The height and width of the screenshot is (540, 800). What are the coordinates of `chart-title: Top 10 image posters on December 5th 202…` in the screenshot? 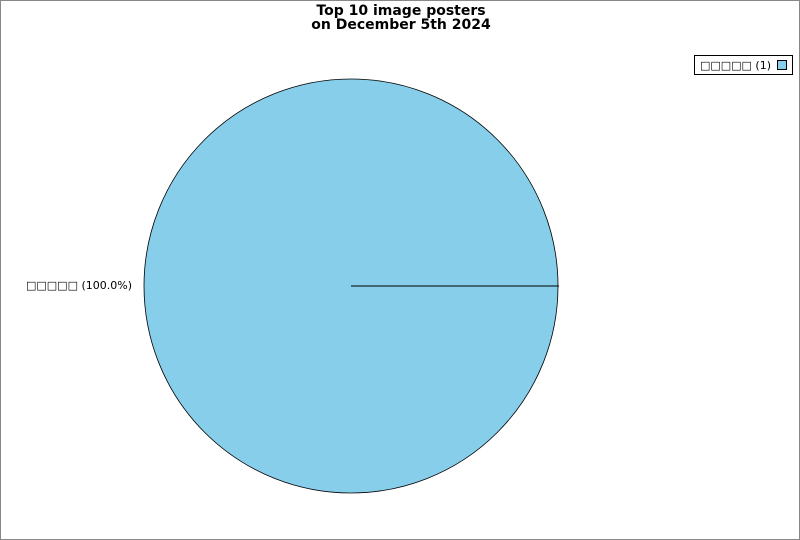 It's located at (400, 18).